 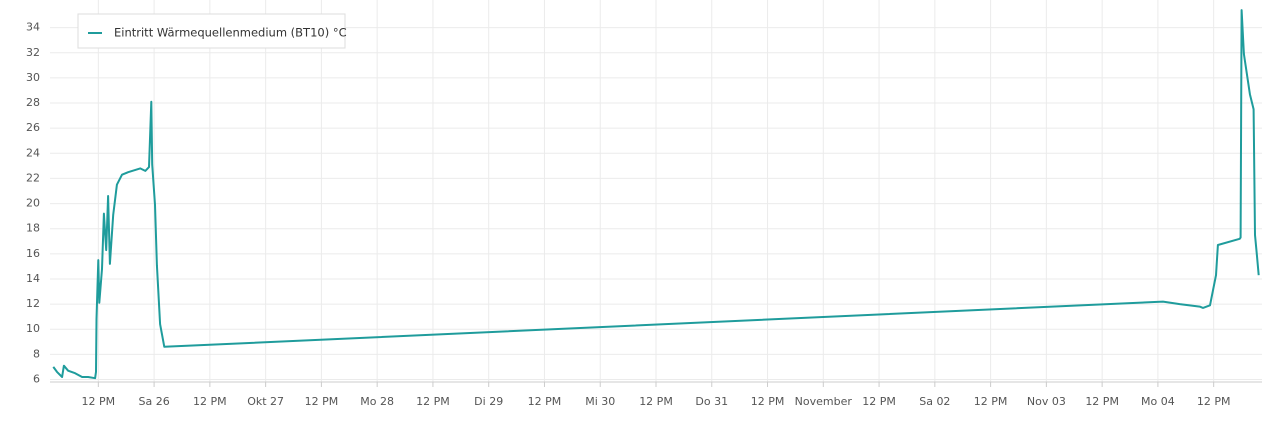 What do you see at coordinates (934, 401) in the screenshot?
I see `x-tick-label: Sa 02` at bounding box center [934, 401].